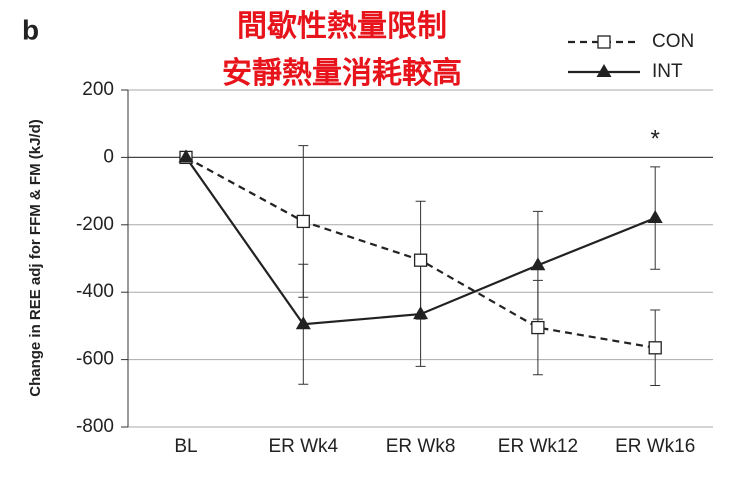  What do you see at coordinates (655, 446) in the screenshot?
I see `x-tick-label: ER Wk16` at bounding box center [655, 446].